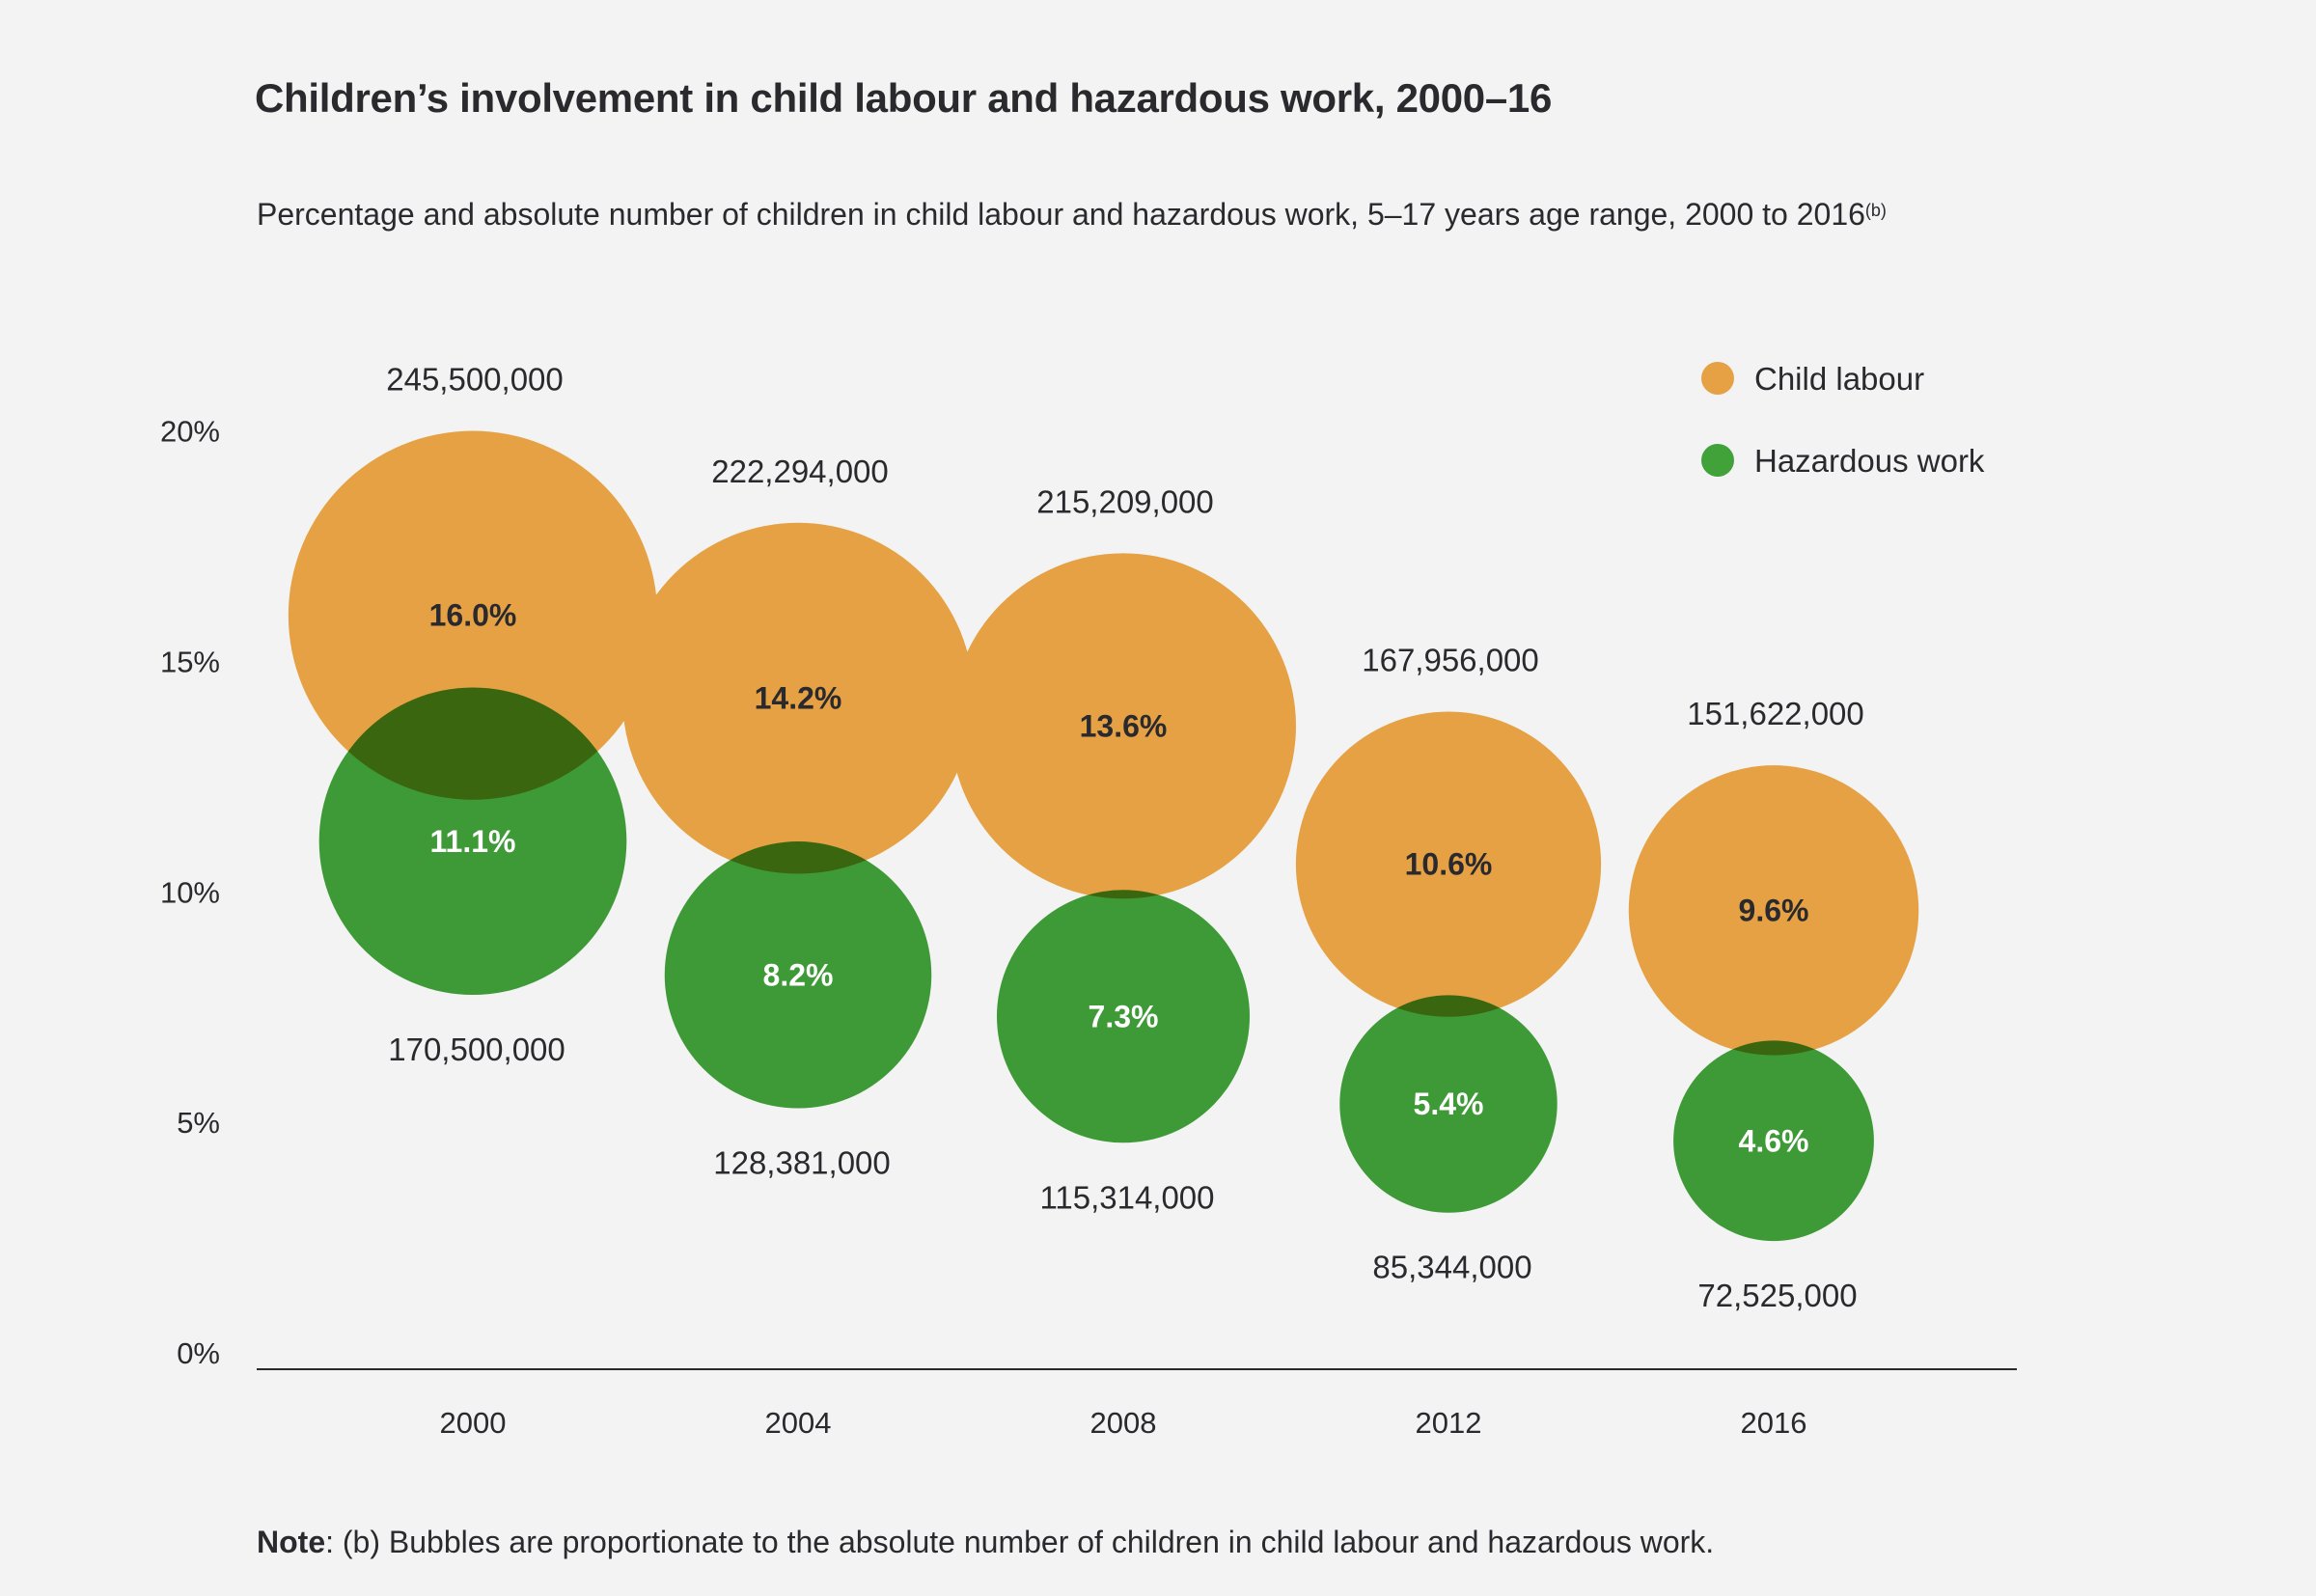  I want to click on y-tick-label: 0%, so click(198, 1353).